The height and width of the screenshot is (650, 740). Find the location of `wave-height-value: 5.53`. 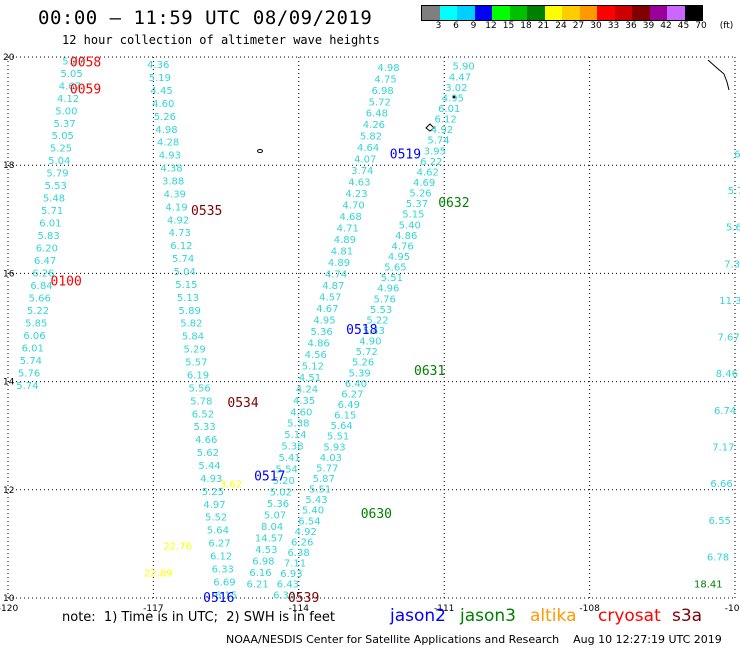

wave-height-value: 5.53 is located at coordinates (56, 186).